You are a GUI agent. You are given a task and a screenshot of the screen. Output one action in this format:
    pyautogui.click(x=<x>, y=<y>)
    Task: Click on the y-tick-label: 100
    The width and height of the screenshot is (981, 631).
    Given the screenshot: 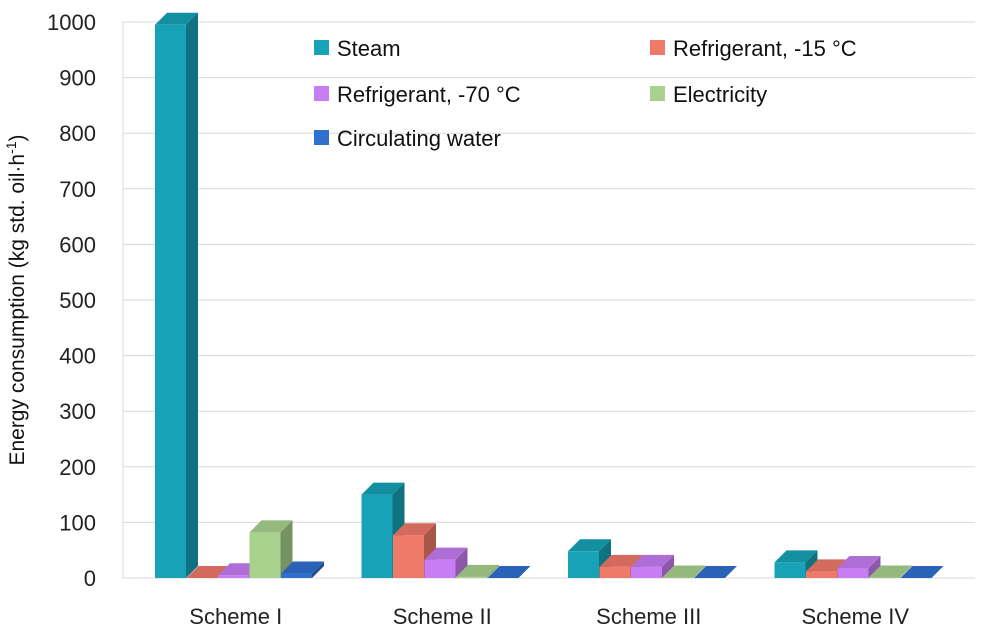 What is the action you would take?
    pyautogui.click(x=77, y=522)
    